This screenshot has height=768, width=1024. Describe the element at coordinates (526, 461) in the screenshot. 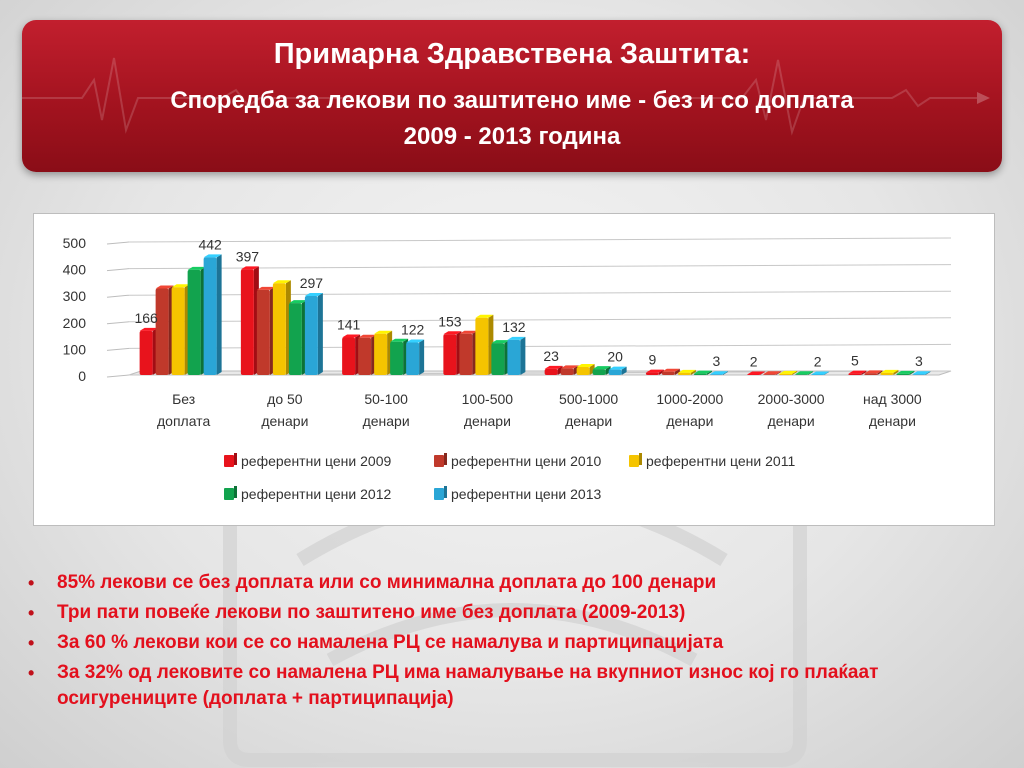

I see `legend-label: референтни цени 2010` at that location.